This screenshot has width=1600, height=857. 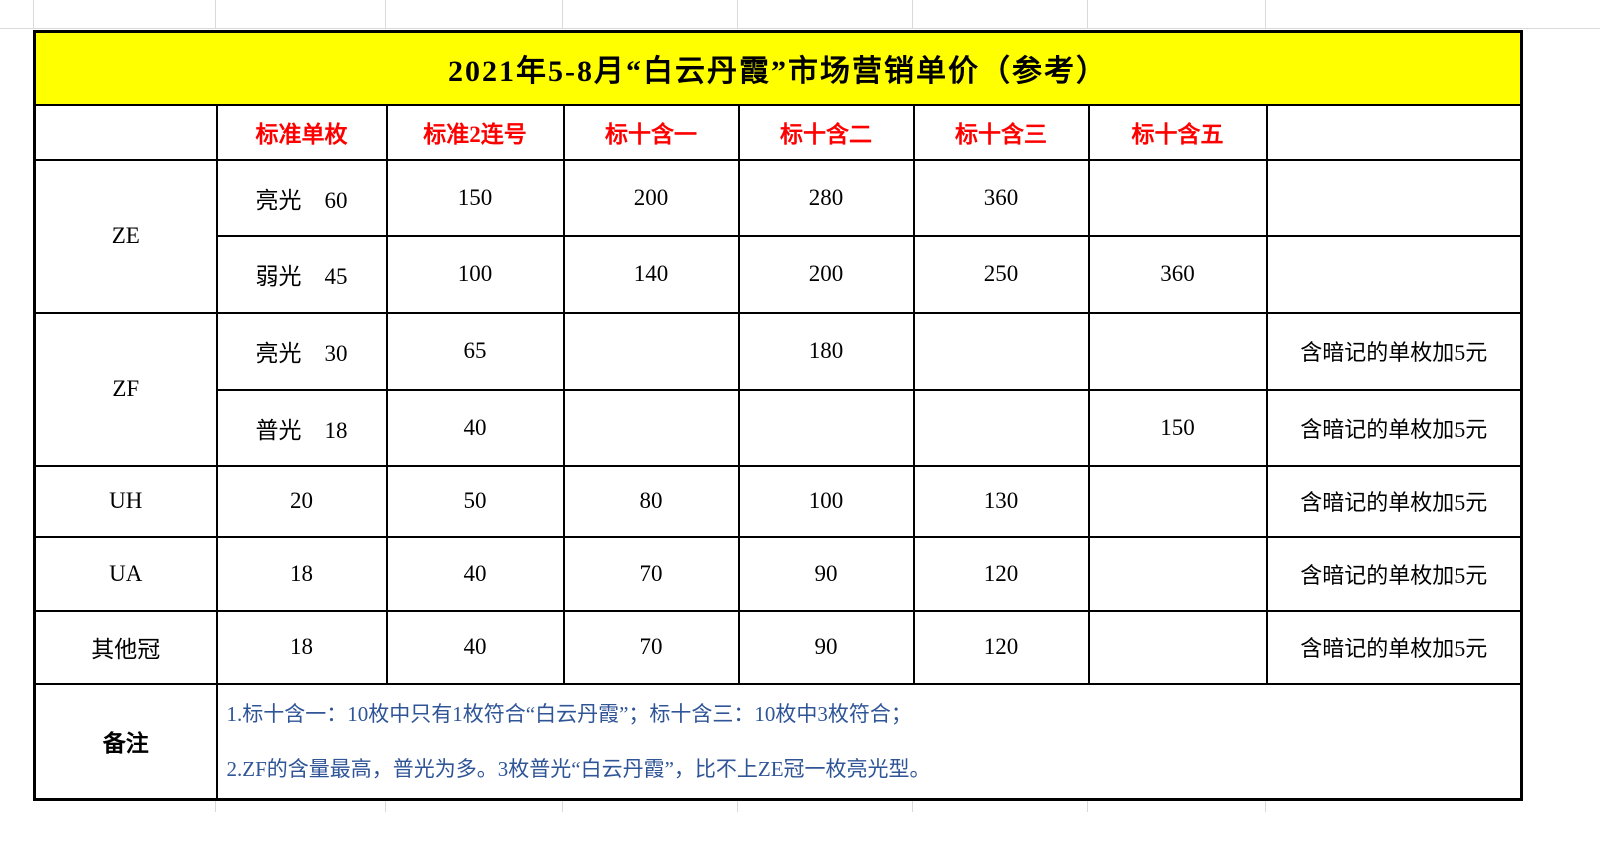 What do you see at coordinates (475, 351) in the screenshot?
I see `table-cell: 65` at bounding box center [475, 351].